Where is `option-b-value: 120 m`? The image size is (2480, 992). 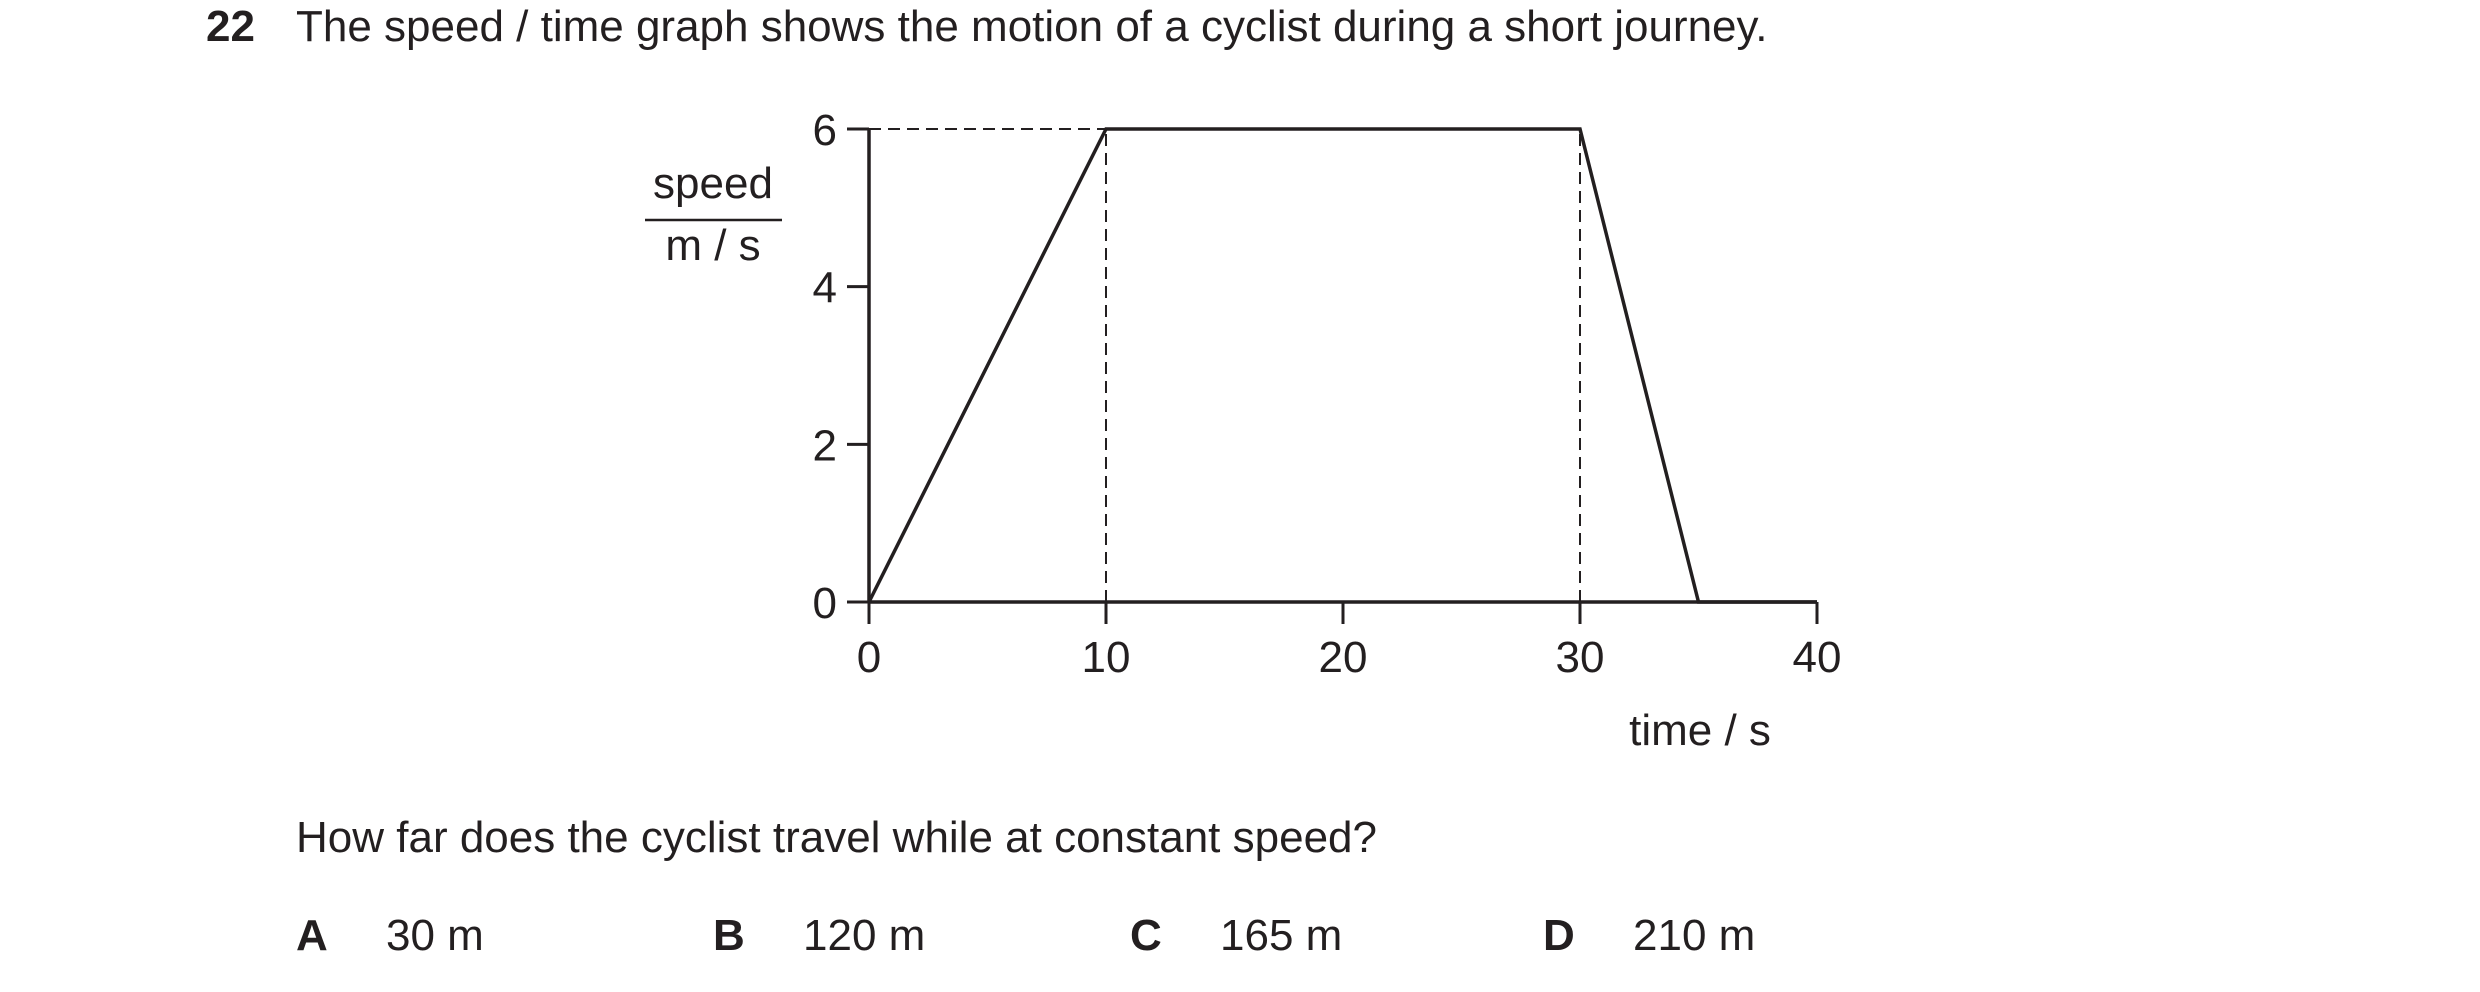 option-b-value: 120 m is located at coordinates (864, 935).